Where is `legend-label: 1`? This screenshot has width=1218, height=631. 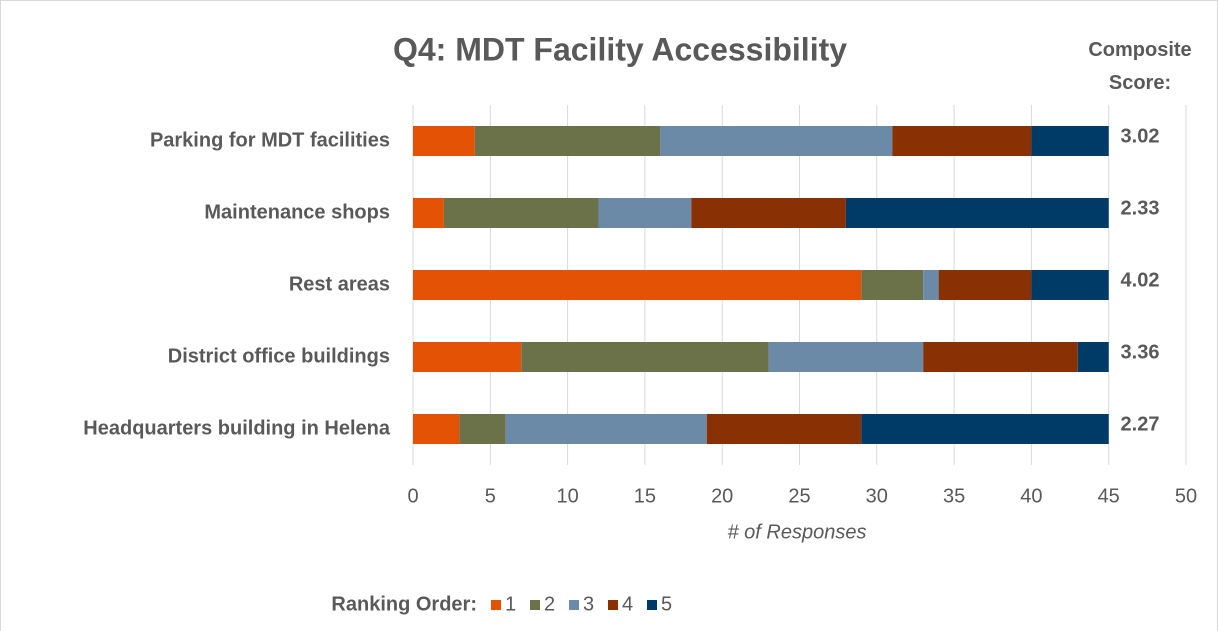
legend-label: 1 is located at coordinates (510, 604).